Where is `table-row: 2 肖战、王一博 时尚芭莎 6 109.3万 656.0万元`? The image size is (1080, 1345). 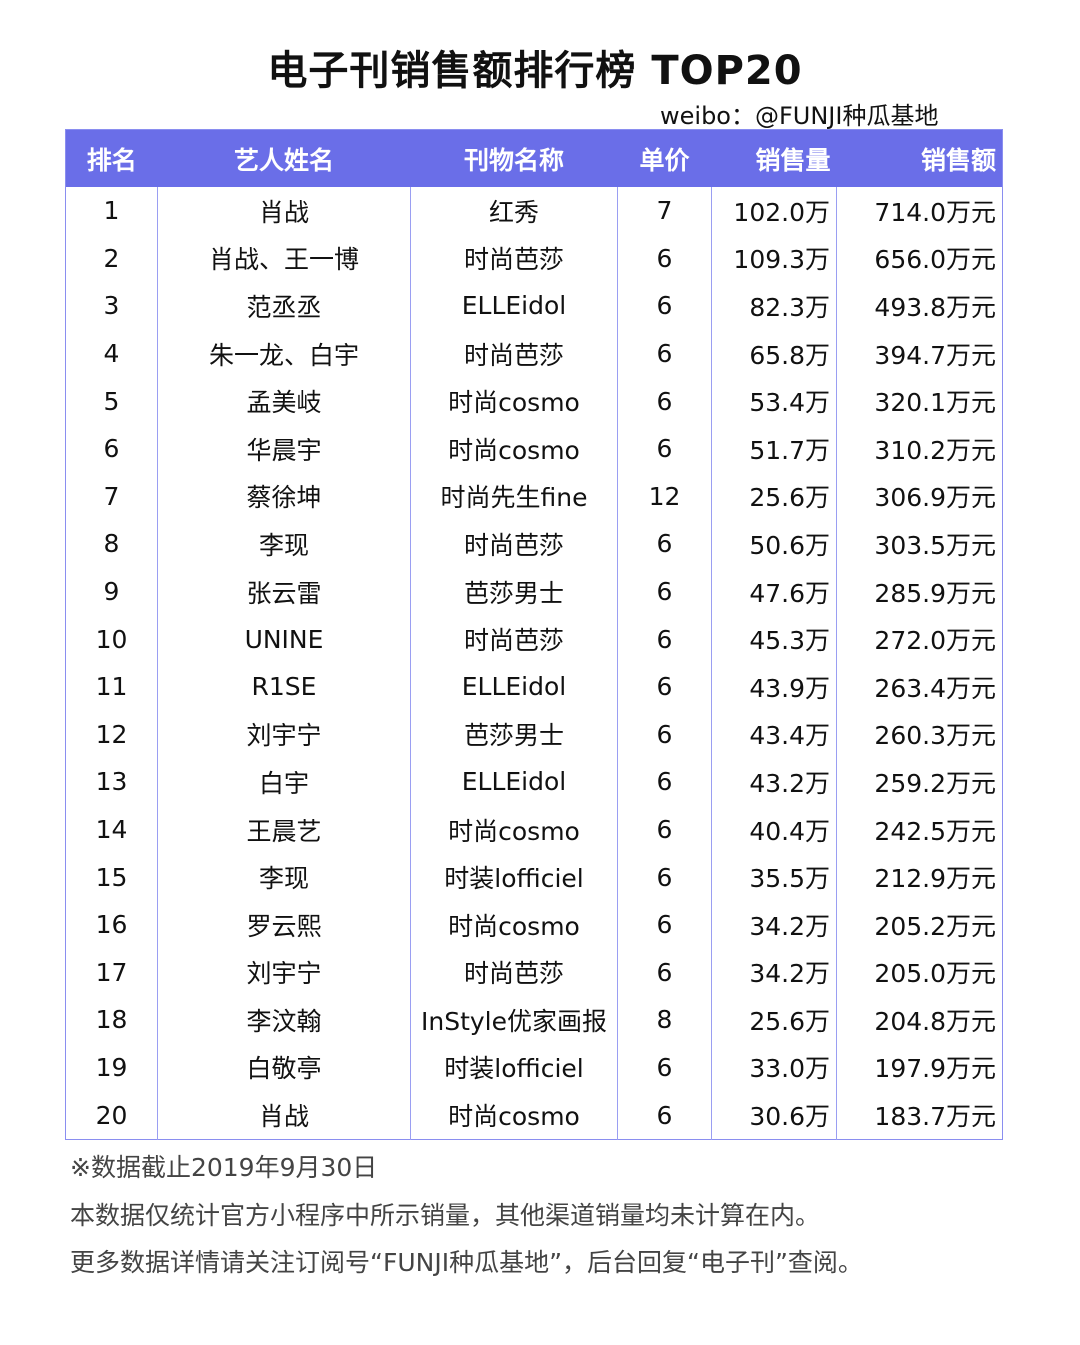 table-row: 2 肖战、王一博 时尚芭莎 6 109.3万 656.0万元 is located at coordinates (534, 258).